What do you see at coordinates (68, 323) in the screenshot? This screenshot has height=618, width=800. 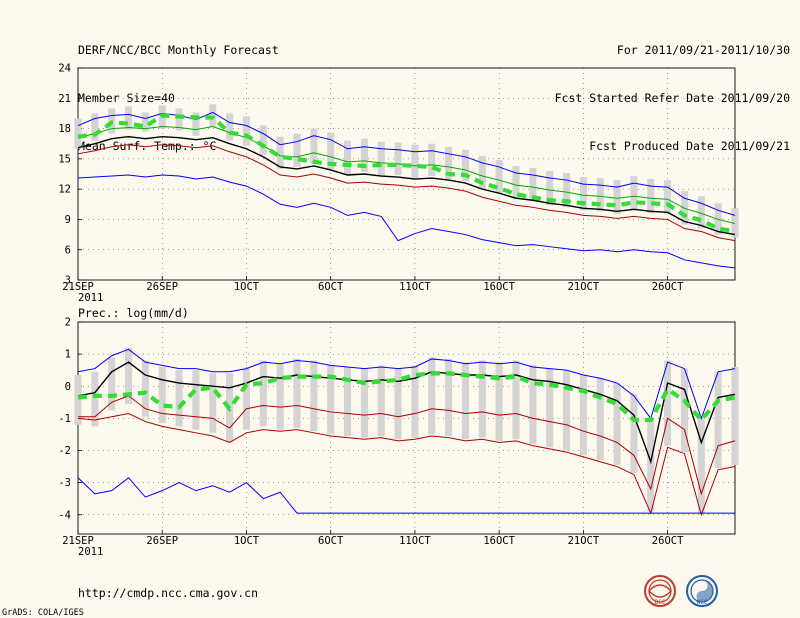 I see `y-tick-label: 2` at bounding box center [68, 323].